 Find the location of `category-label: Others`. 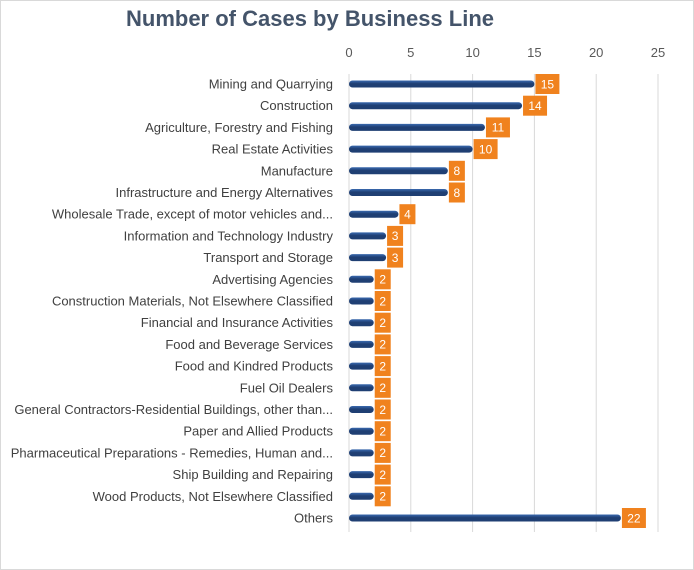

category-label: Others is located at coordinates (314, 518).